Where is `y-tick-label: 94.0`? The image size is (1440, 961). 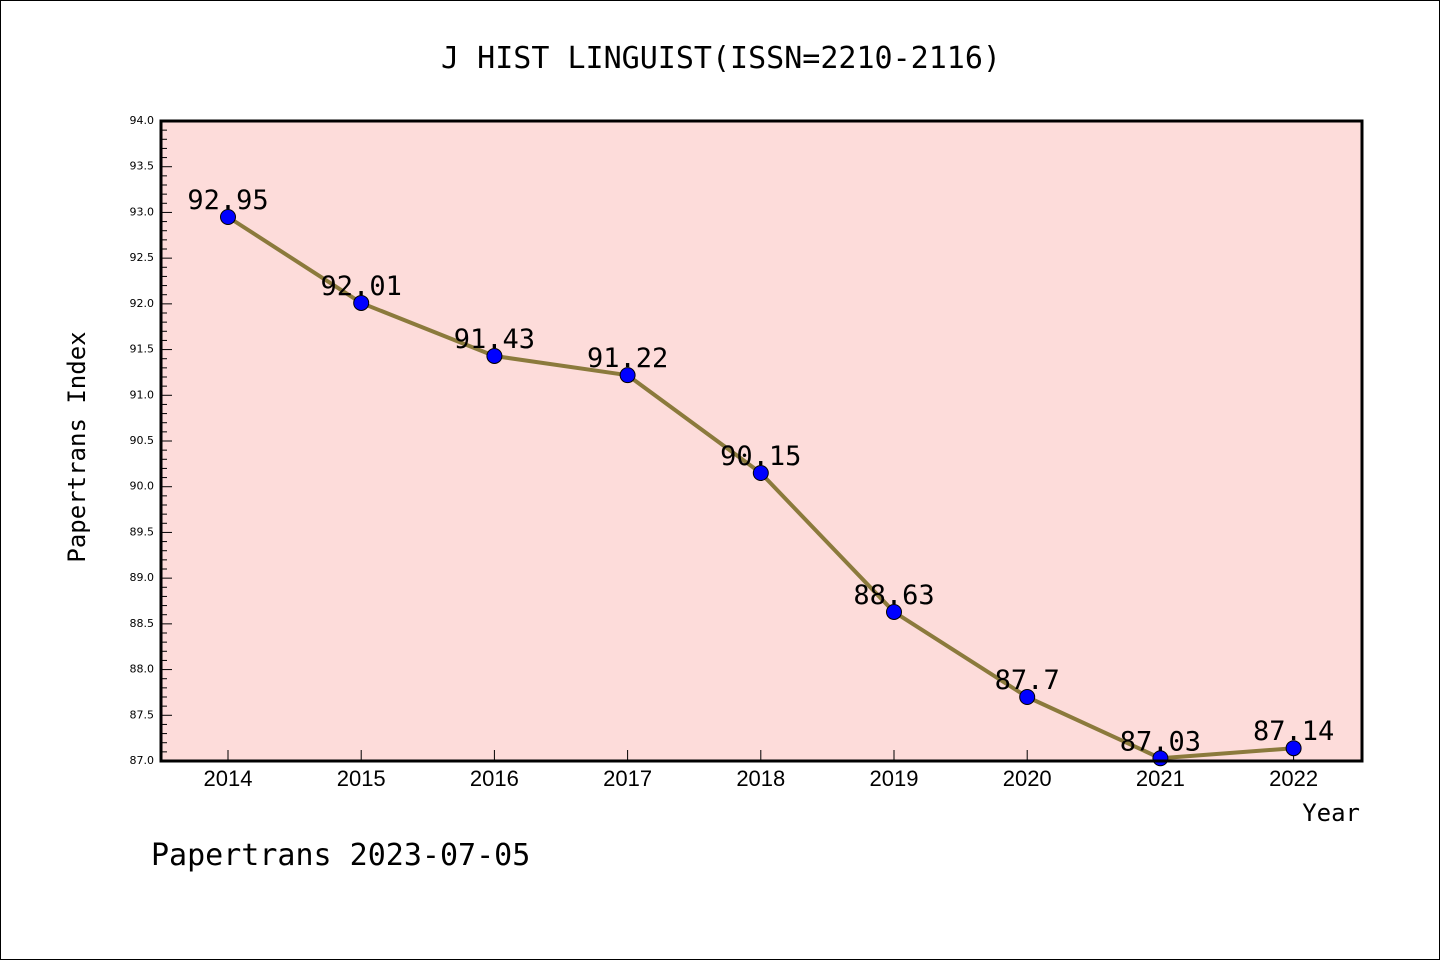 y-tick-label: 94.0 is located at coordinates (142, 120).